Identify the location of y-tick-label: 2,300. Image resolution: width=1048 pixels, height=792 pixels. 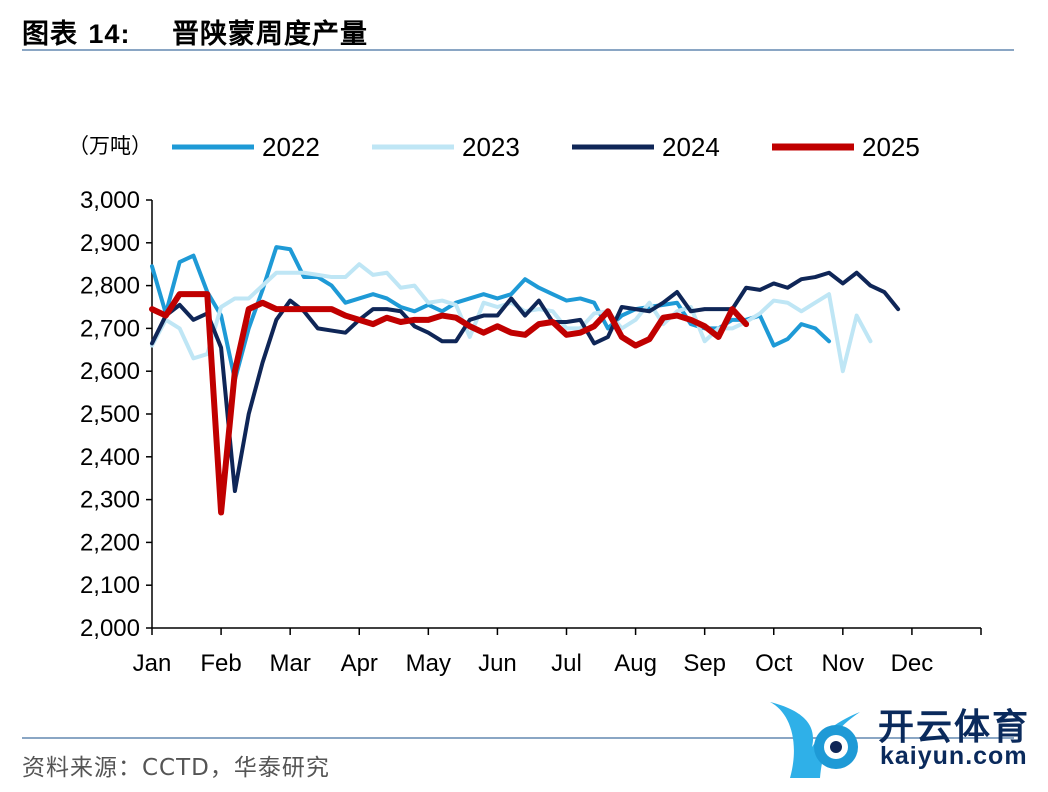
(110, 500).